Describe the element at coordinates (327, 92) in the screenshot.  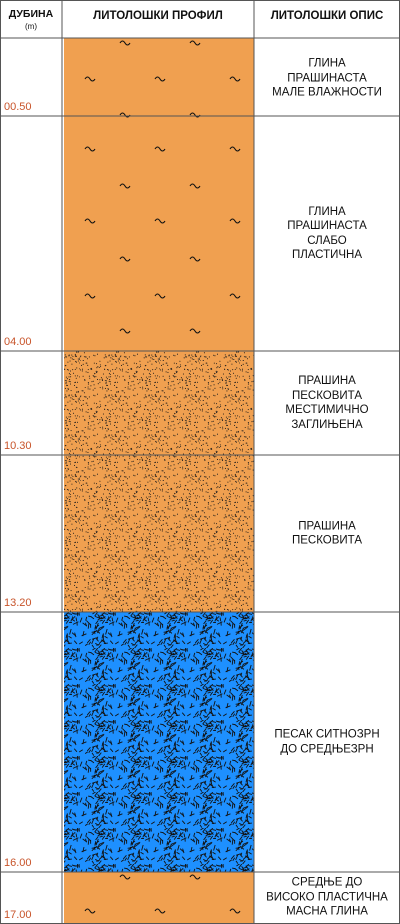
I see `description-line: МАЛЕ ВЛАЖНОСТИ` at that location.